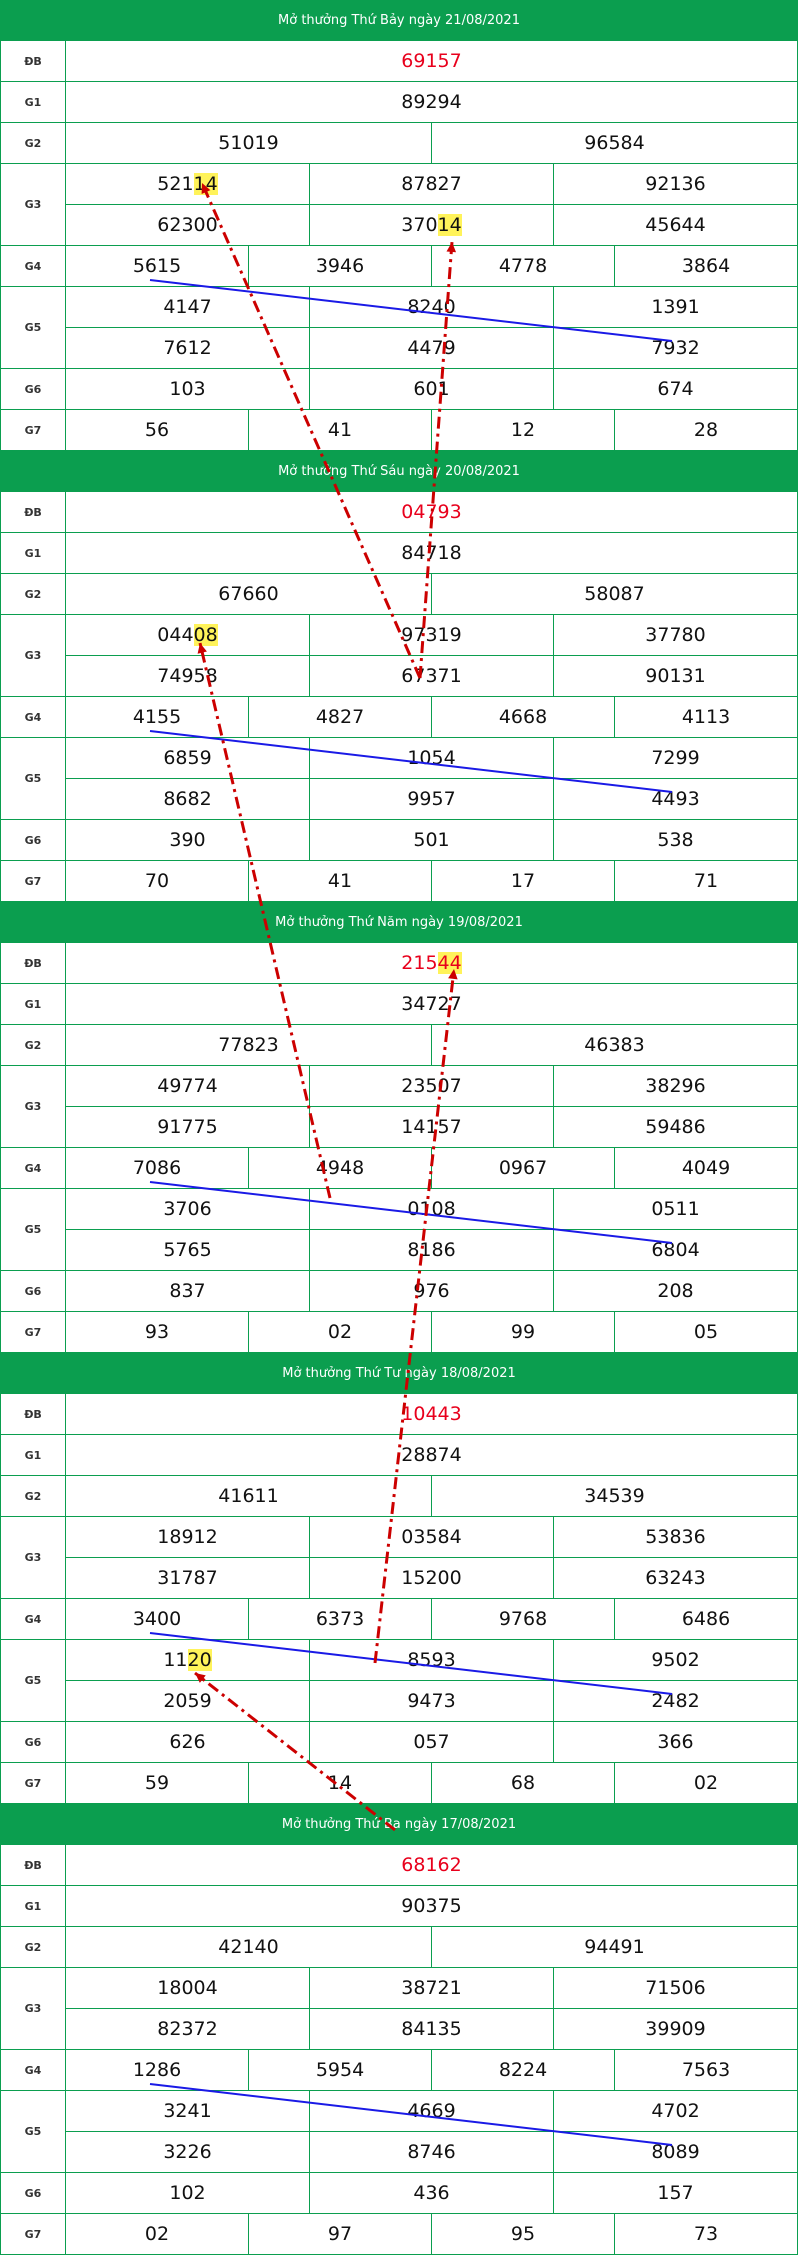  I want to click on number-cell: 58087, so click(615, 594).